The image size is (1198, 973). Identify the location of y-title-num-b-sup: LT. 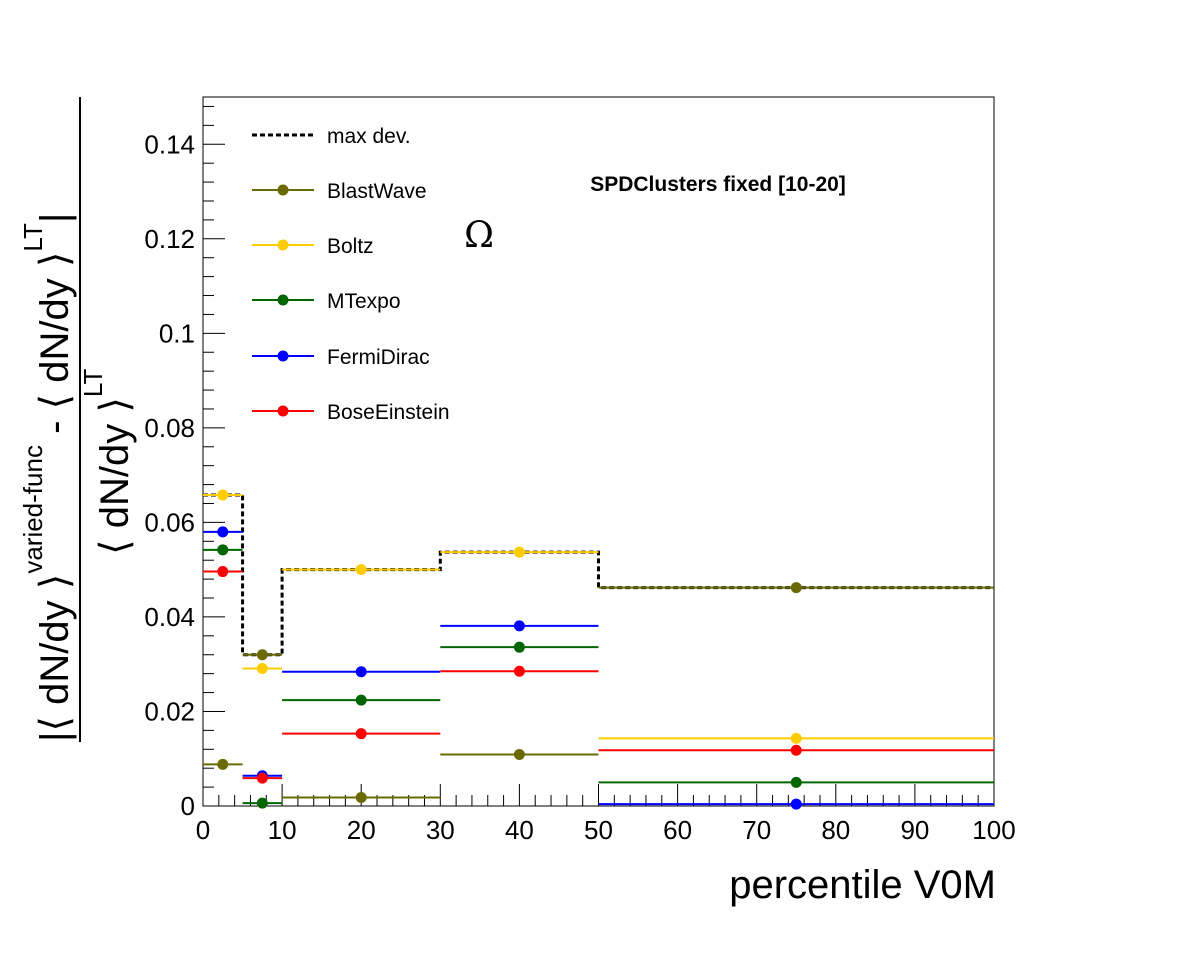
(33, 237).